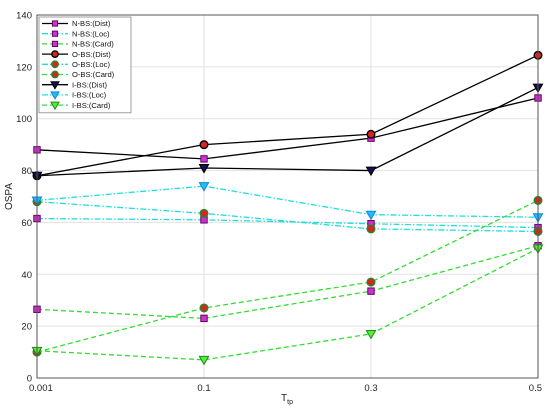  I want to click on legend-label: O-BS:(Loc), so click(91, 64).